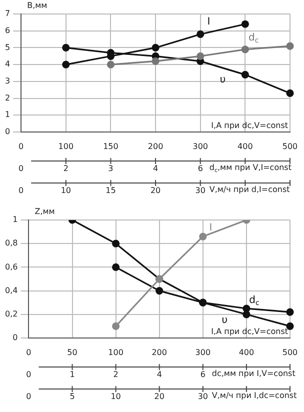  What do you see at coordinates (7, 97) in the screenshot?
I see `y-tick-label: 2` at bounding box center [7, 97].